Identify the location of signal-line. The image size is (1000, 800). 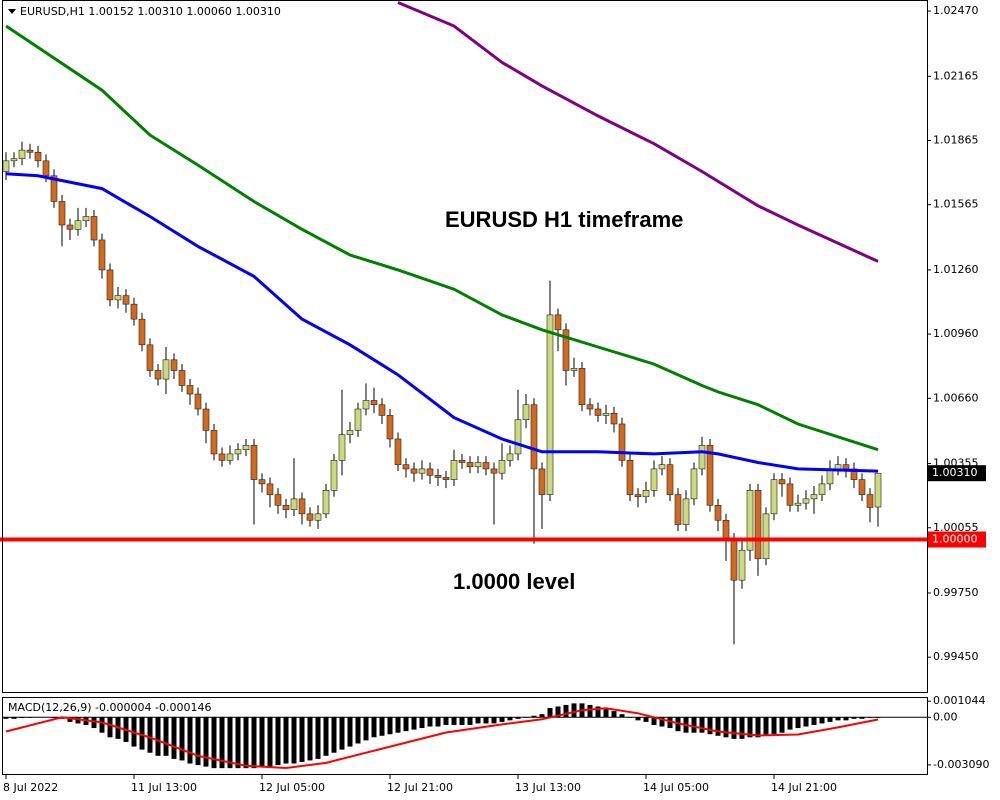
(442, 738).